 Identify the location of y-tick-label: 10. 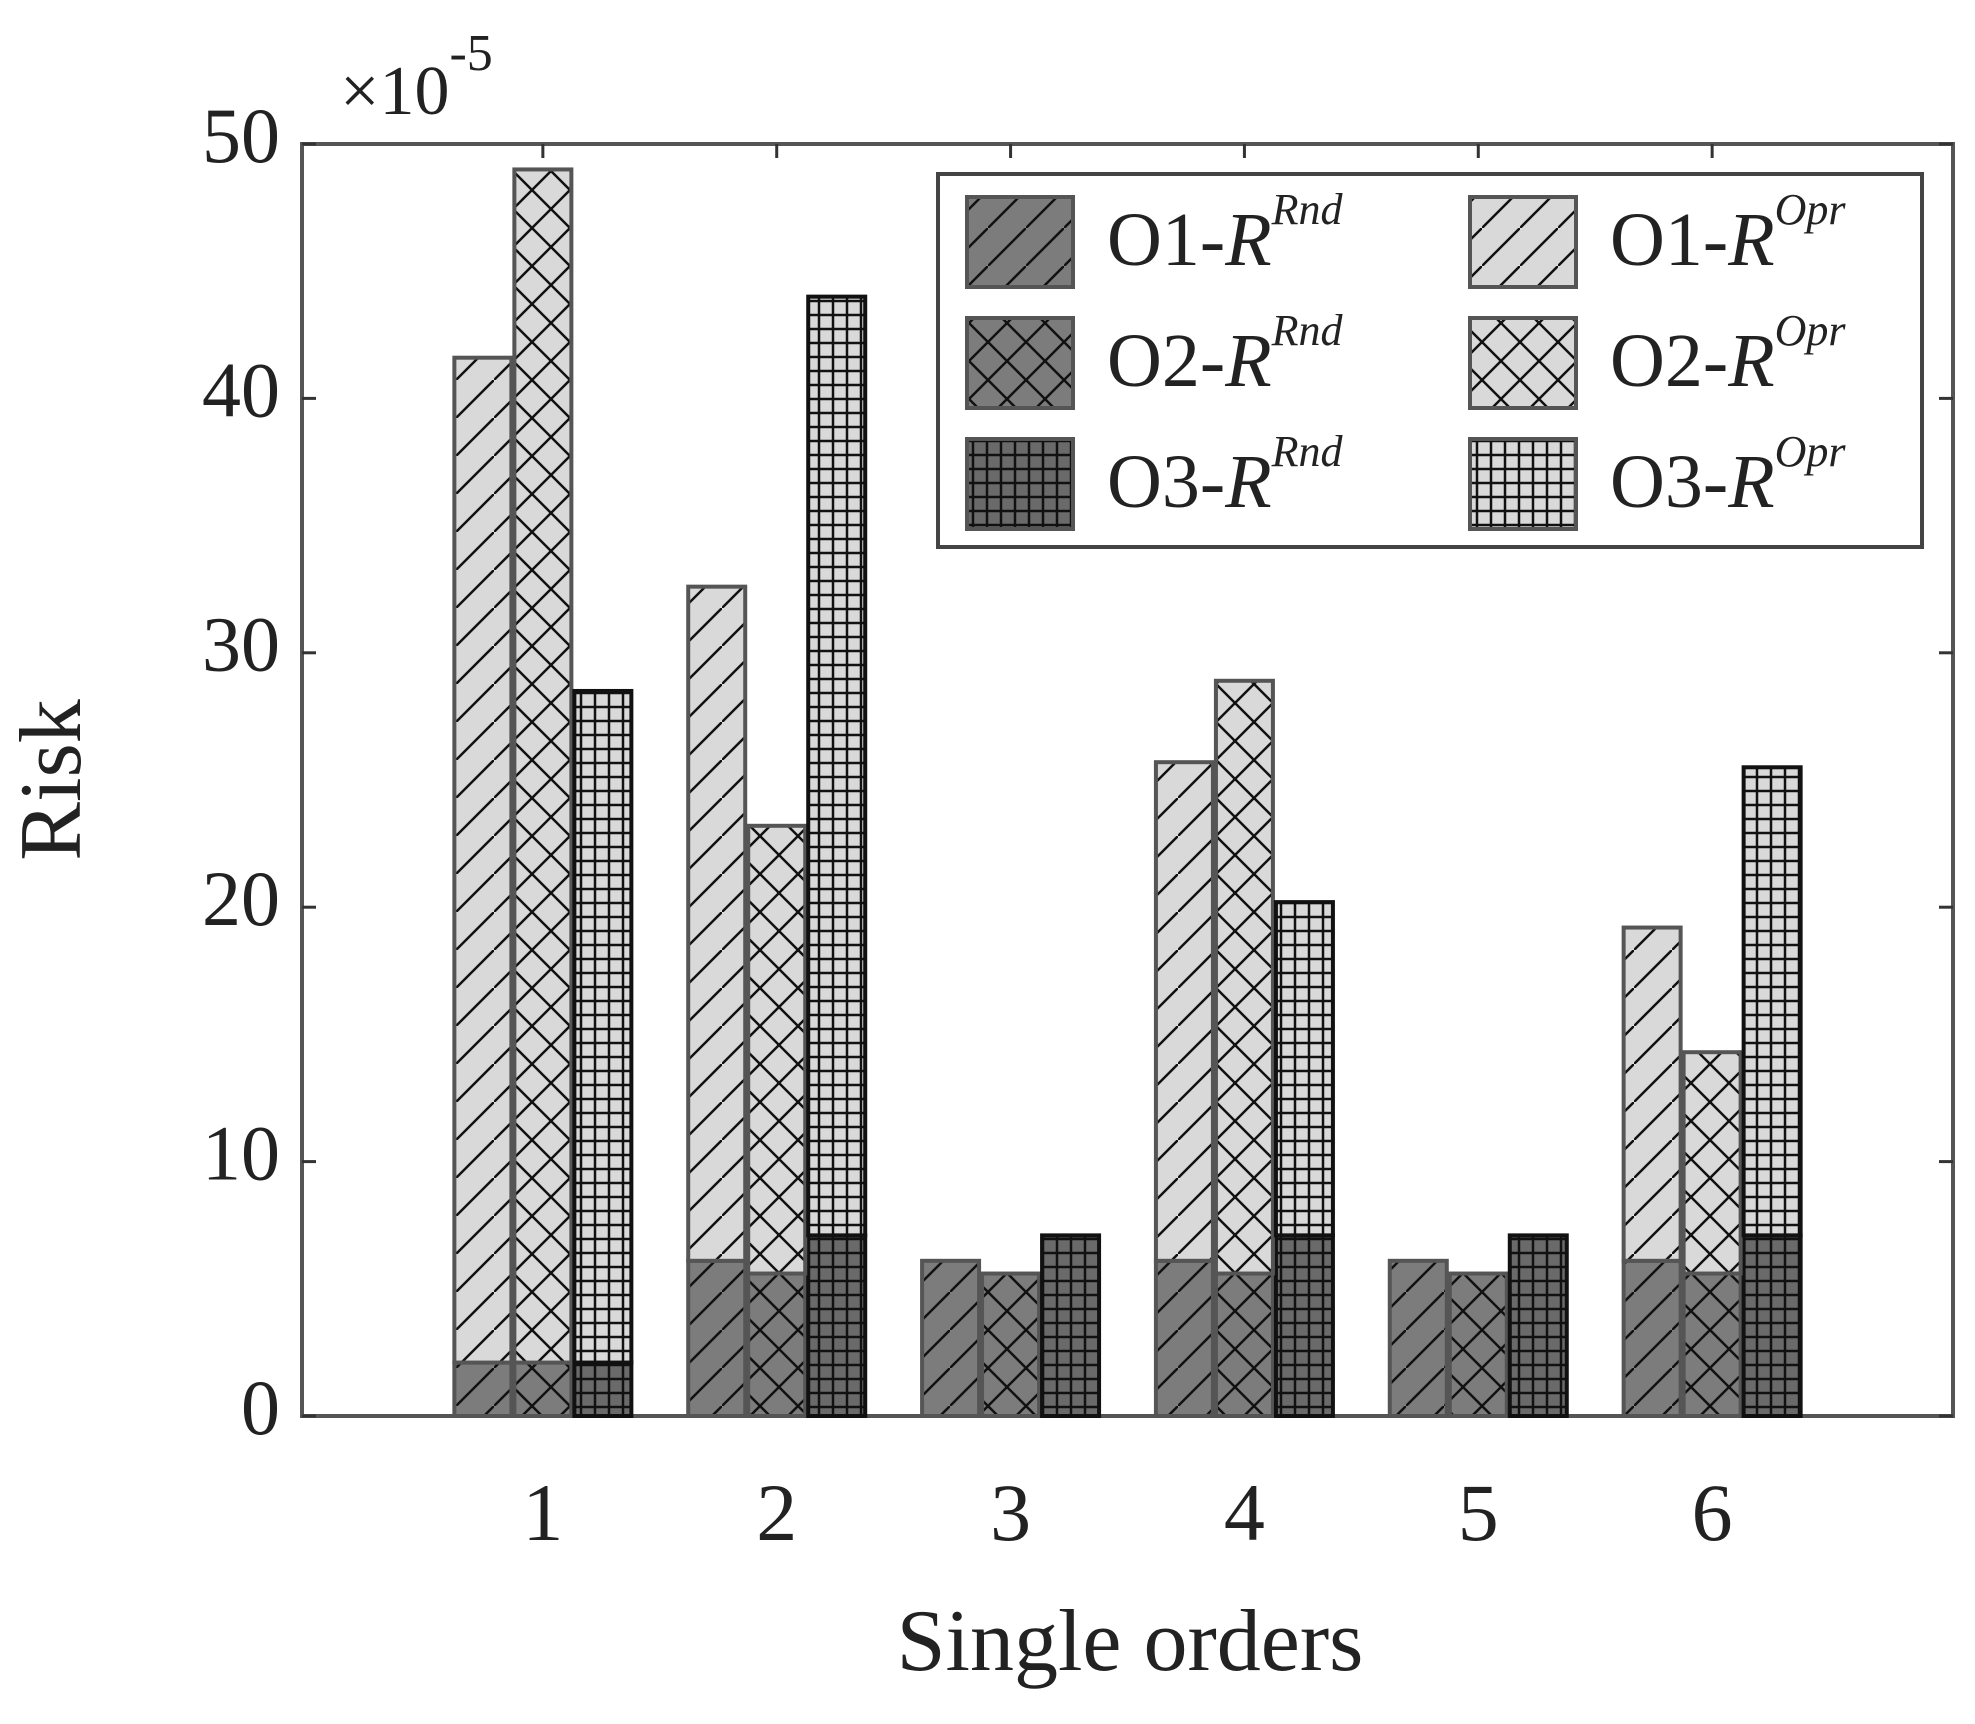
(241, 1153).